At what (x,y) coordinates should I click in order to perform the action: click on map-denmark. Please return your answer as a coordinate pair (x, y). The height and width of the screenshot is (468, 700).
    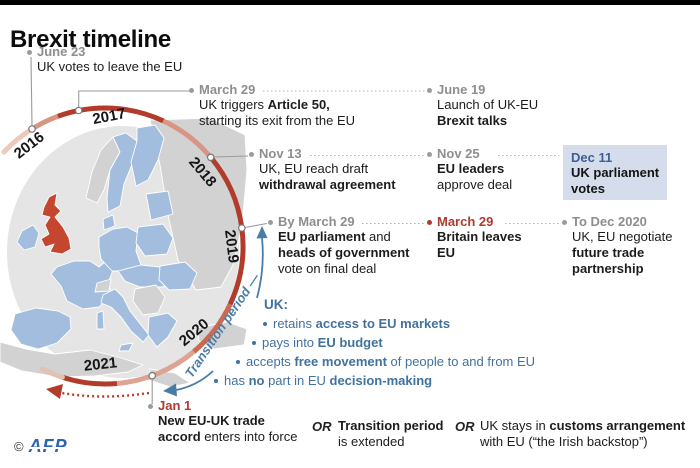
    Looking at the image, I should click on (109, 222).